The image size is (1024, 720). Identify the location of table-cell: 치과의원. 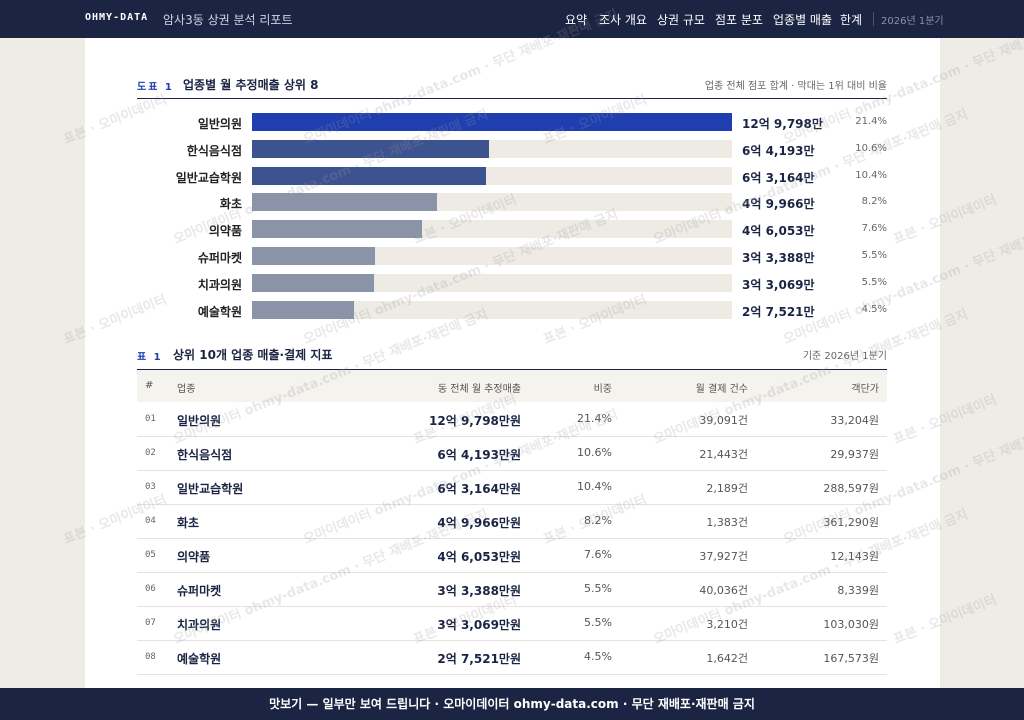
(199, 625).